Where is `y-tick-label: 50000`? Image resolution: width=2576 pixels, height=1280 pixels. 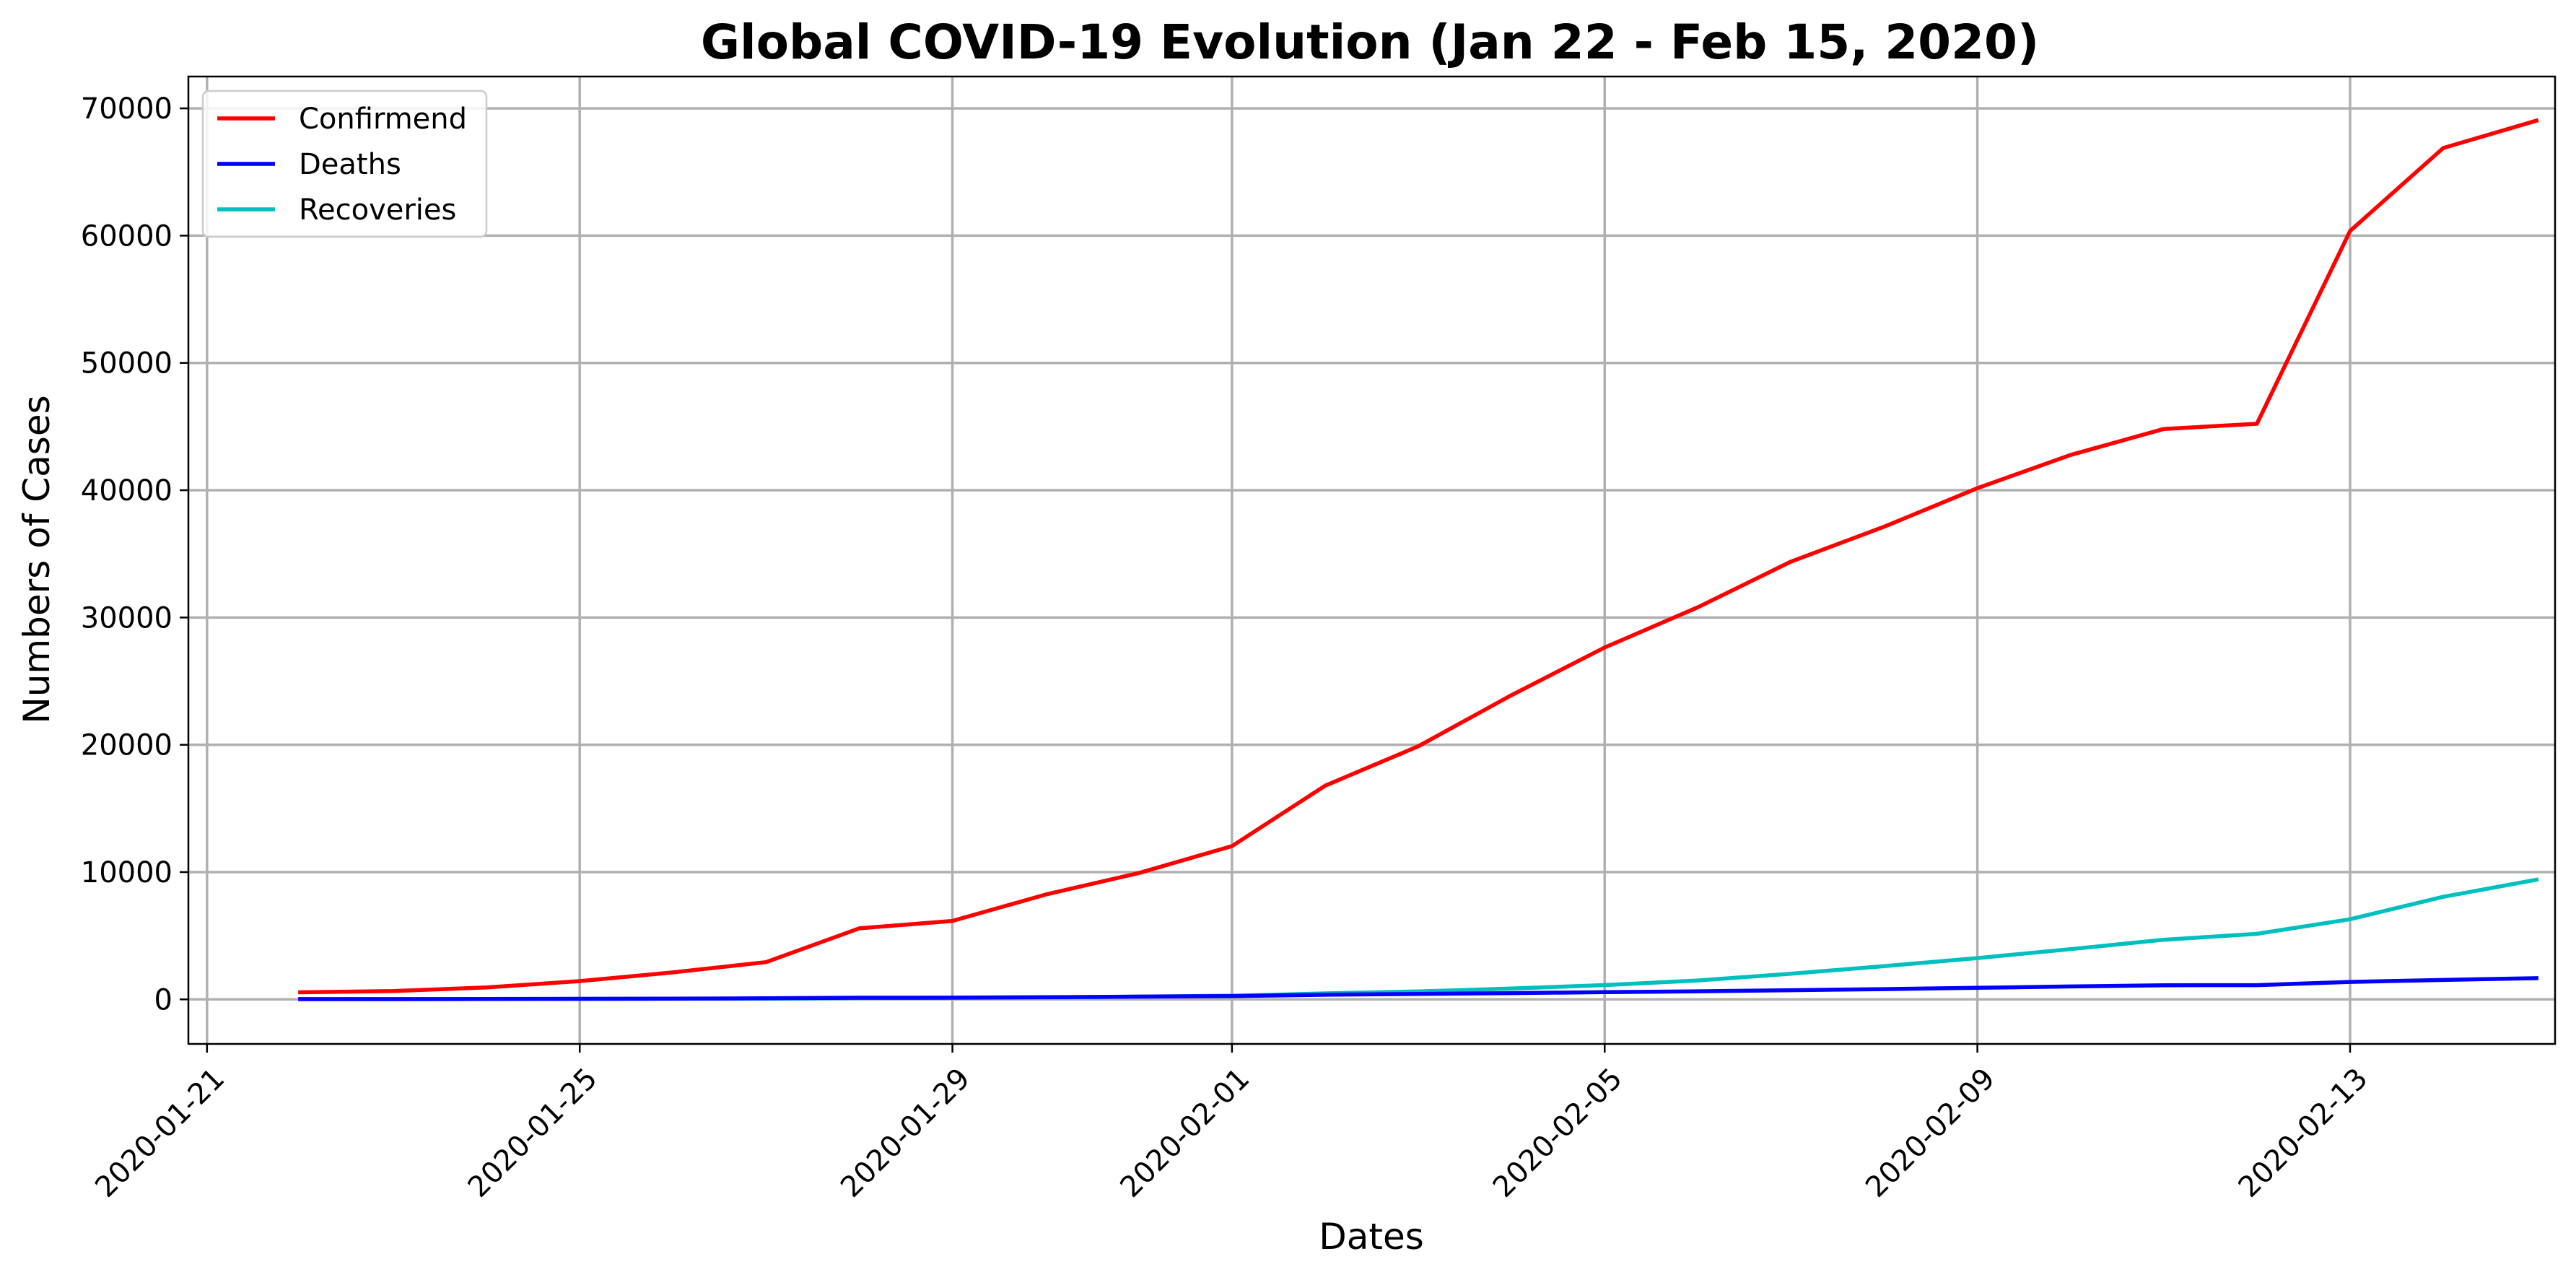 y-tick-label: 50000 is located at coordinates (127, 363).